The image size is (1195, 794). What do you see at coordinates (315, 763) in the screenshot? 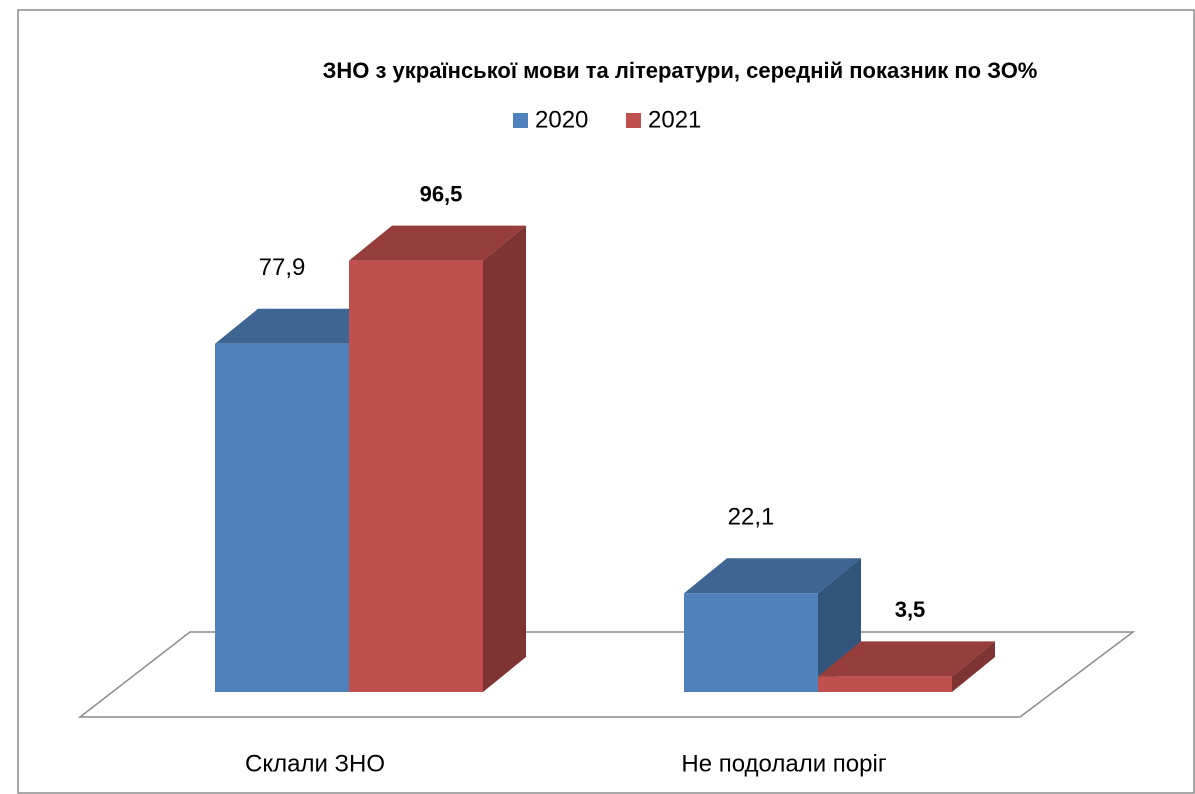
I see `x-tick-label: Склали ЗНО` at bounding box center [315, 763].